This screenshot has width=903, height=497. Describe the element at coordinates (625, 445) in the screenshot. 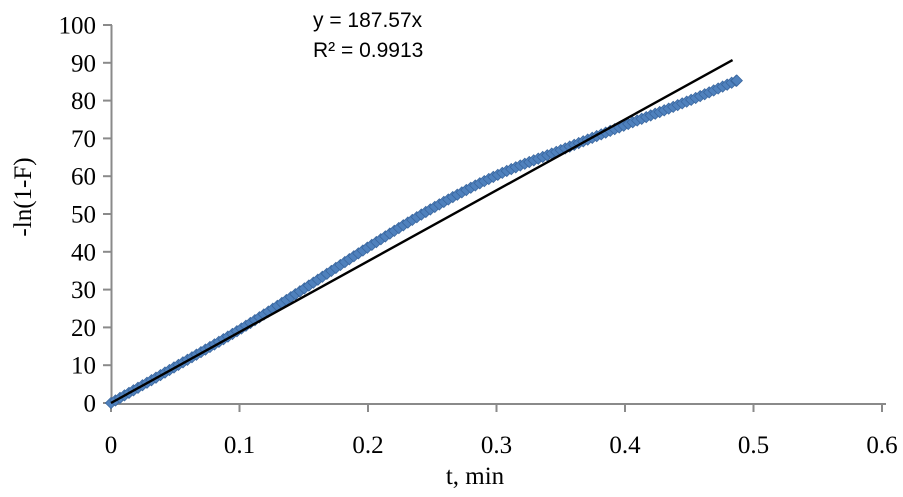

I see `x-tick-label: 0.4` at that location.